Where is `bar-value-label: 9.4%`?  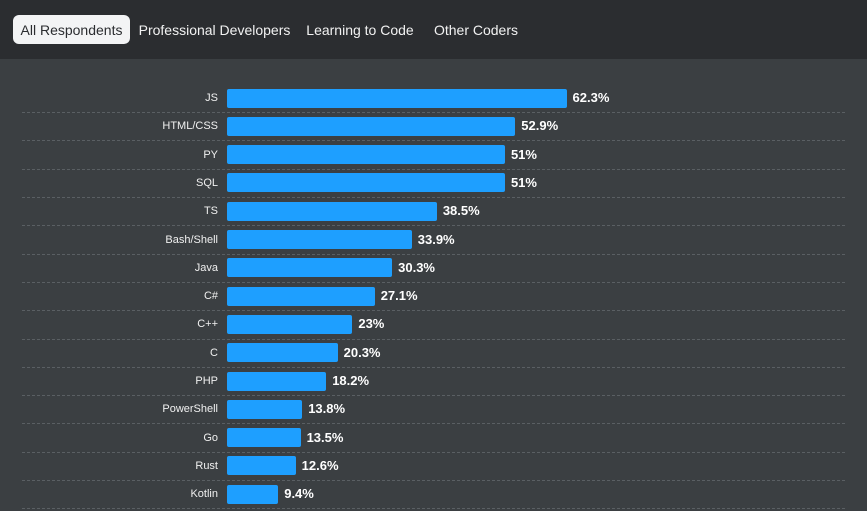
bar-value-label: 9.4% is located at coordinates (299, 494).